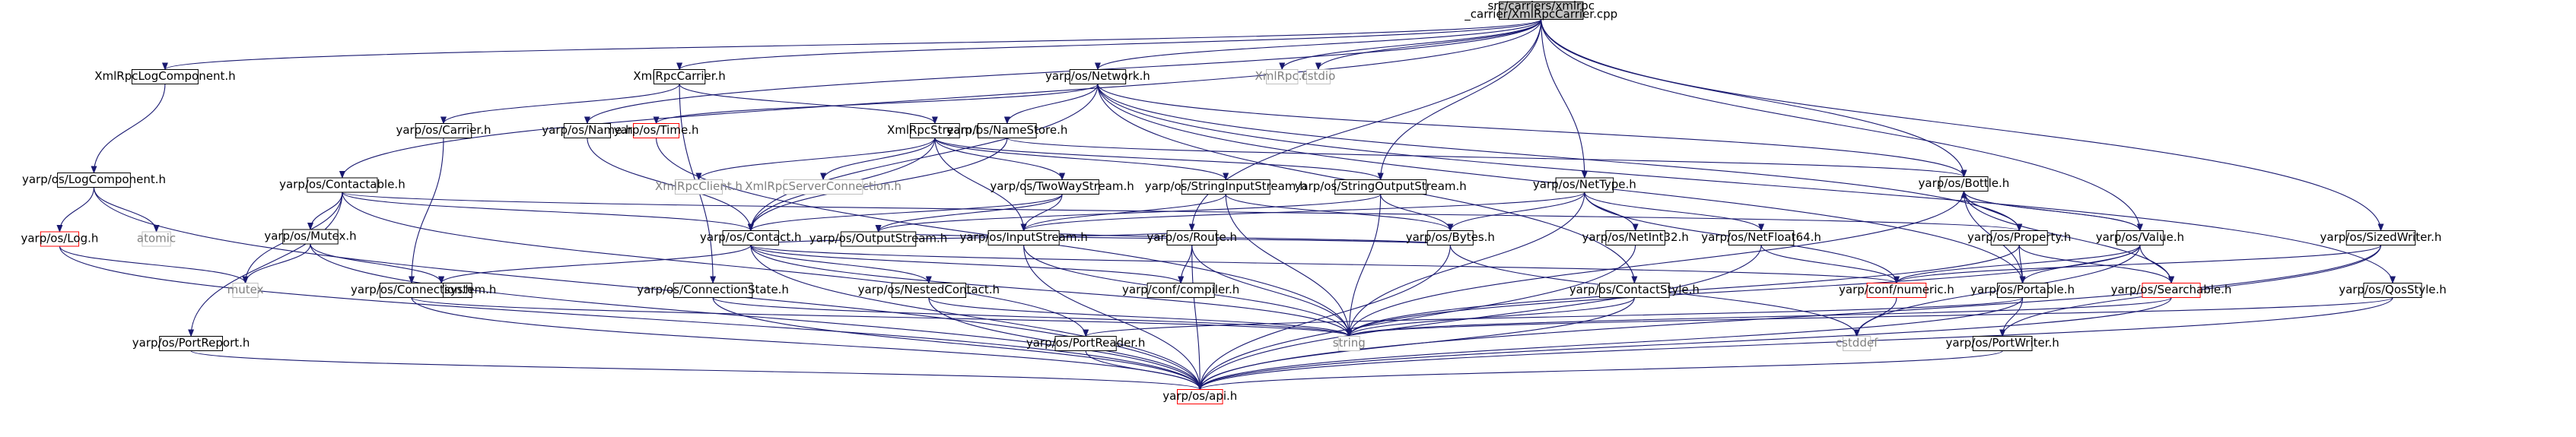  I want to click on node-label: yarp/os/Bytes.h, so click(1450, 237).